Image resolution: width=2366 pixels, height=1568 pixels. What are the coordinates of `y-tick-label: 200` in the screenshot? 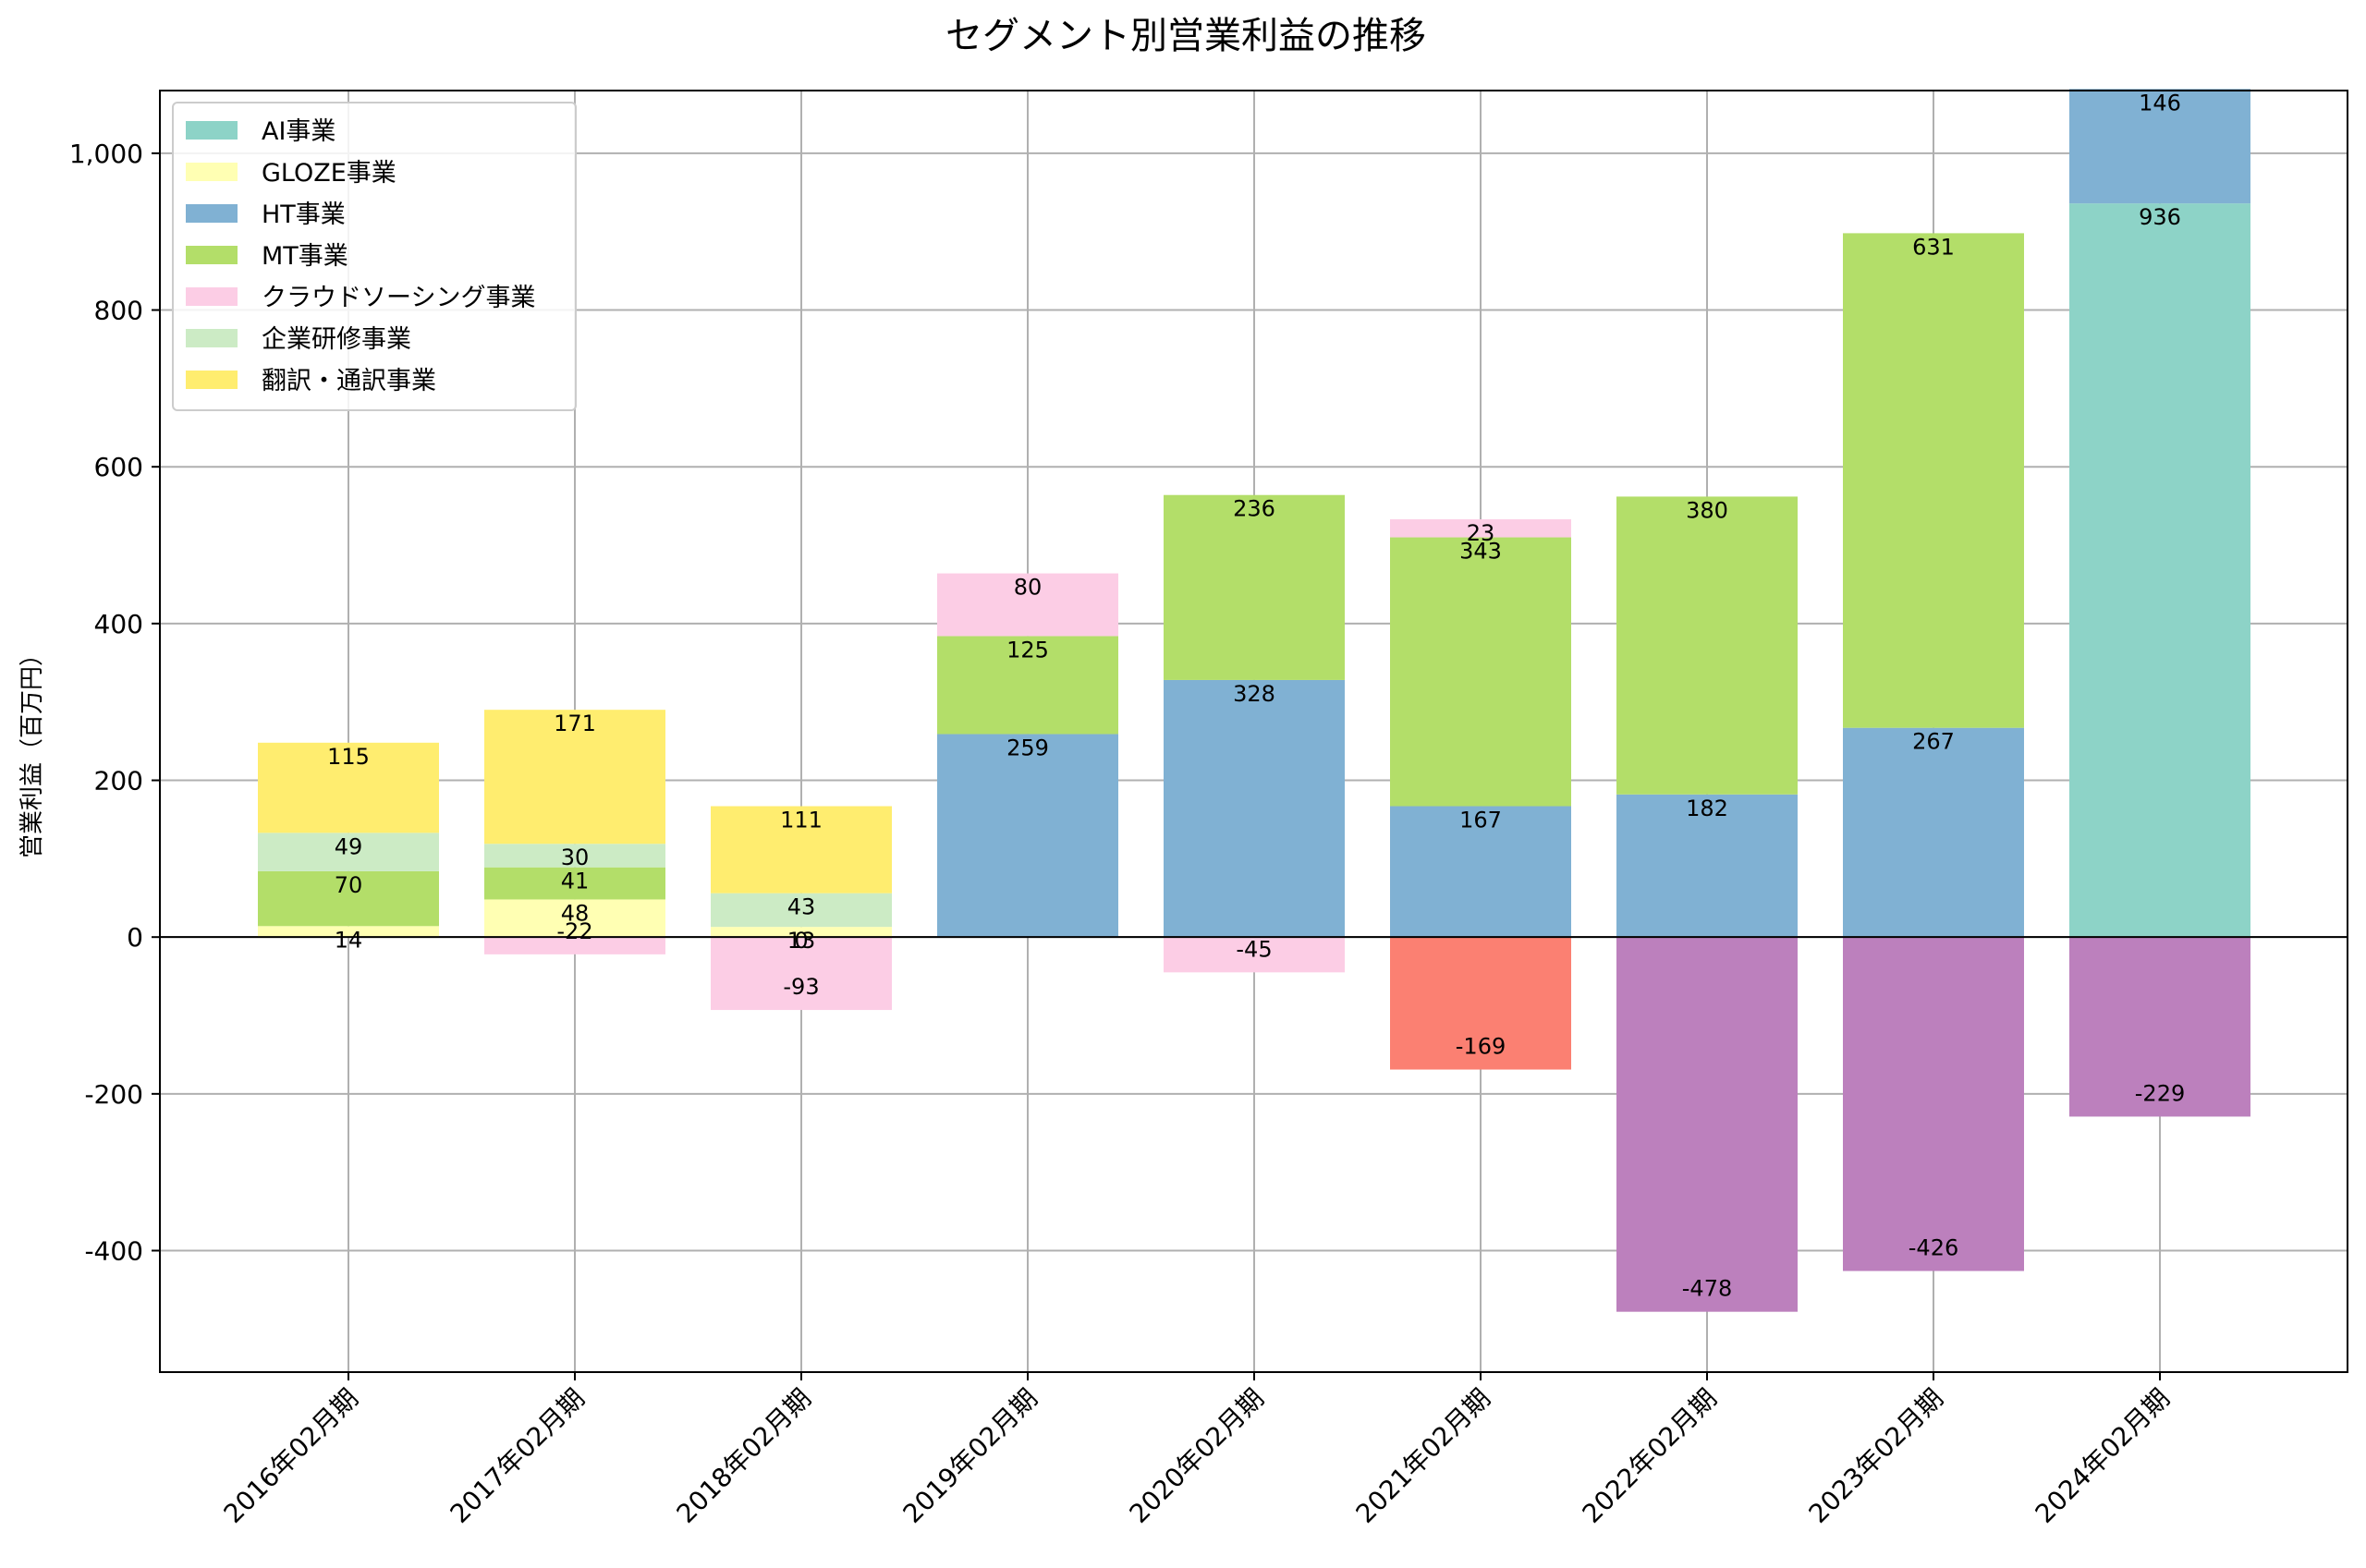 It's located at (119, 781).